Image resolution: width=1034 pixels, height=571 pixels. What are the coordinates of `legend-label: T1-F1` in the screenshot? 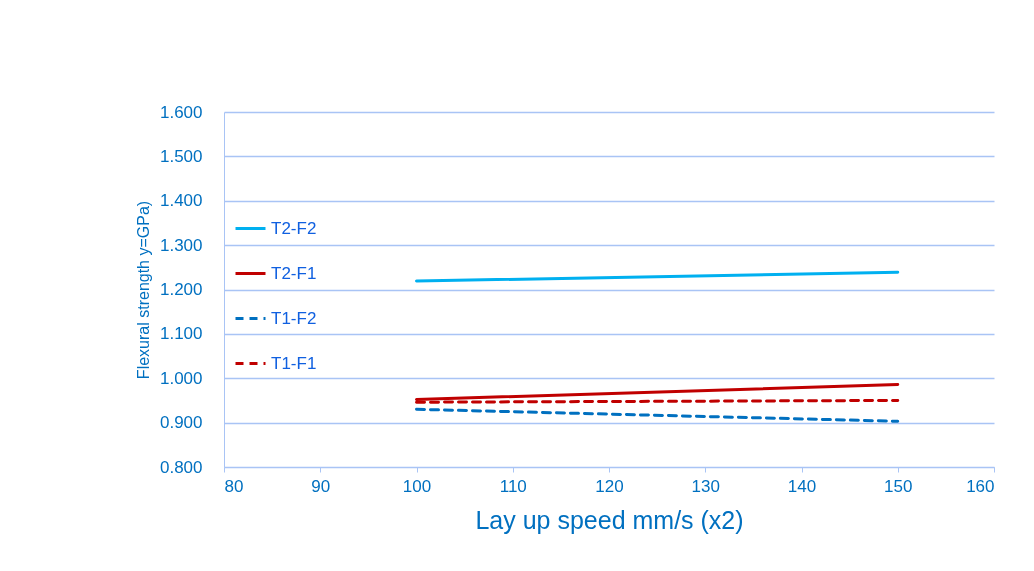 It's located at (294, 363).